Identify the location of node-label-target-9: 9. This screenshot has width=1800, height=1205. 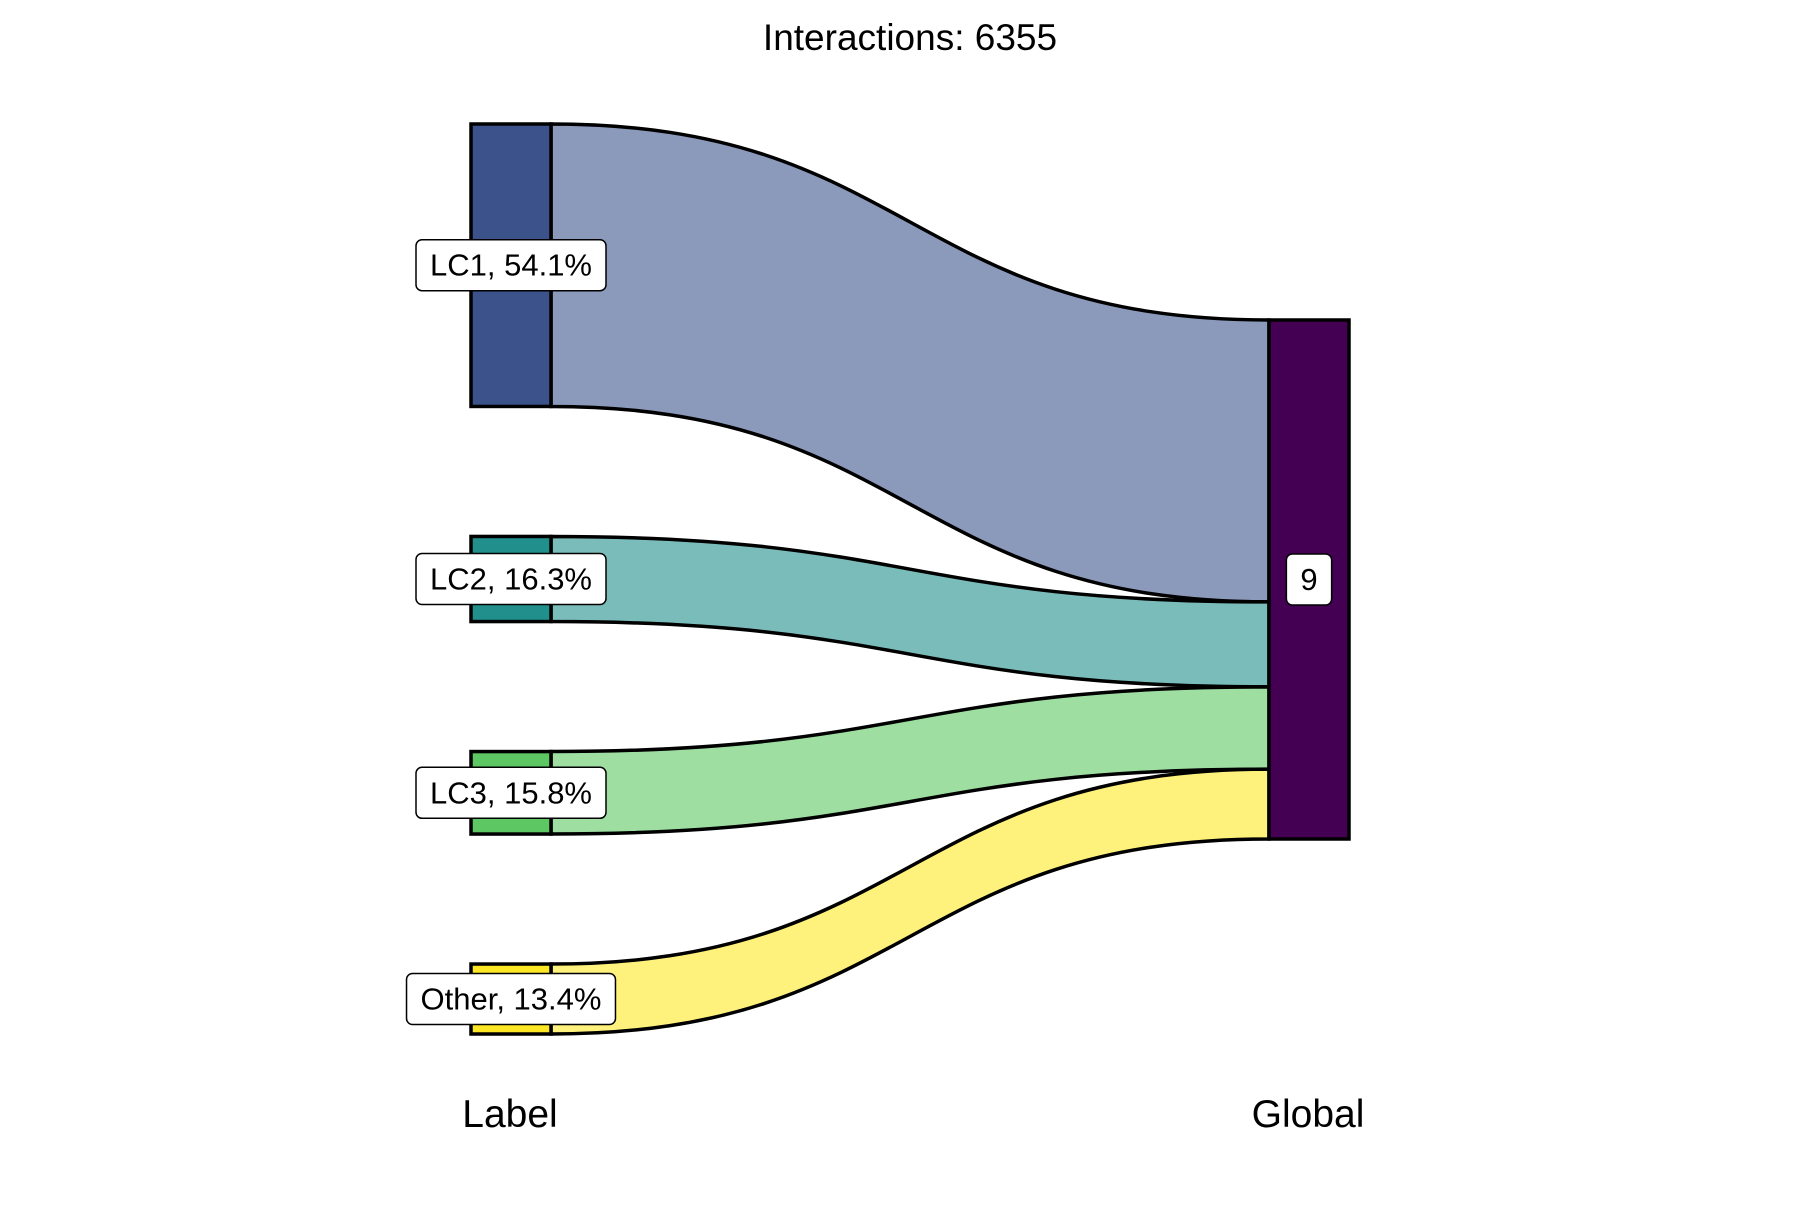
(1309, 579).